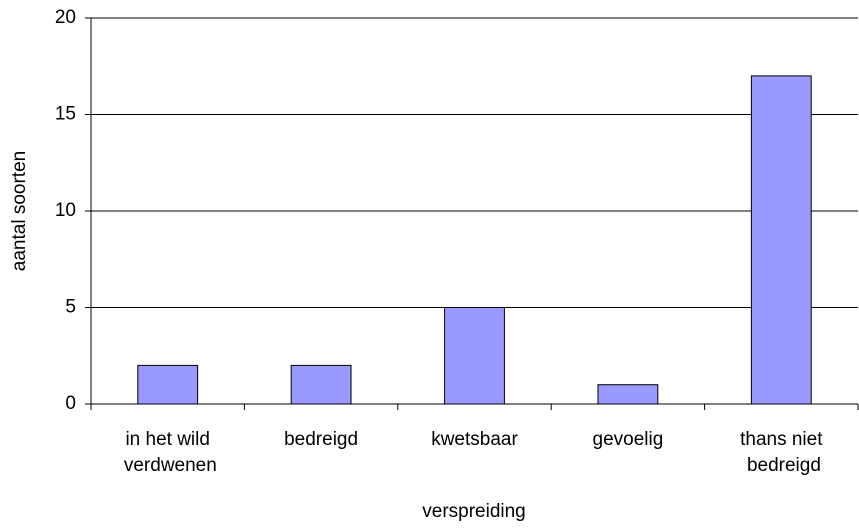  Describe the element at coordinates (168, 452) in the screenshot. I see `x-tick-label: in het wild verdwenen` at that location.